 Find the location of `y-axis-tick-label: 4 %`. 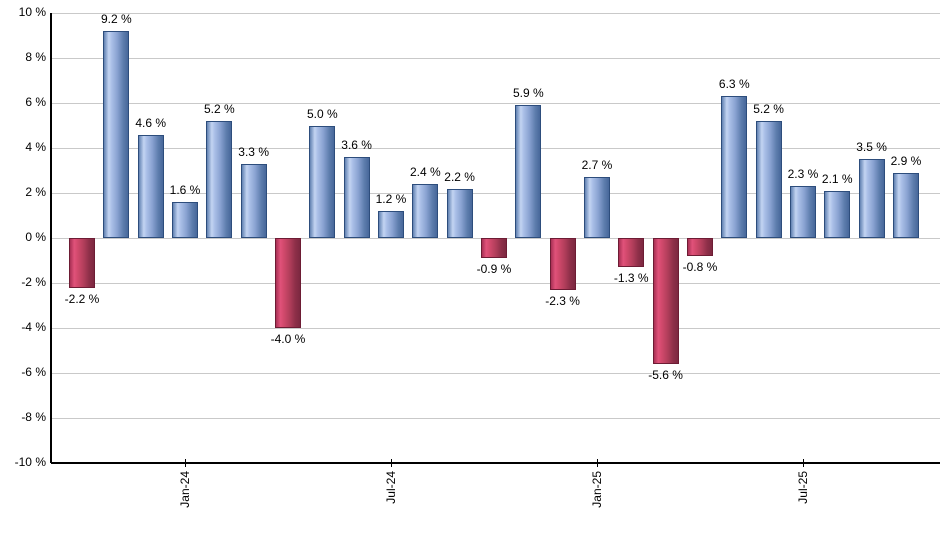

y-axis-tick-label: 4 % is located at coordinates (35, 147).